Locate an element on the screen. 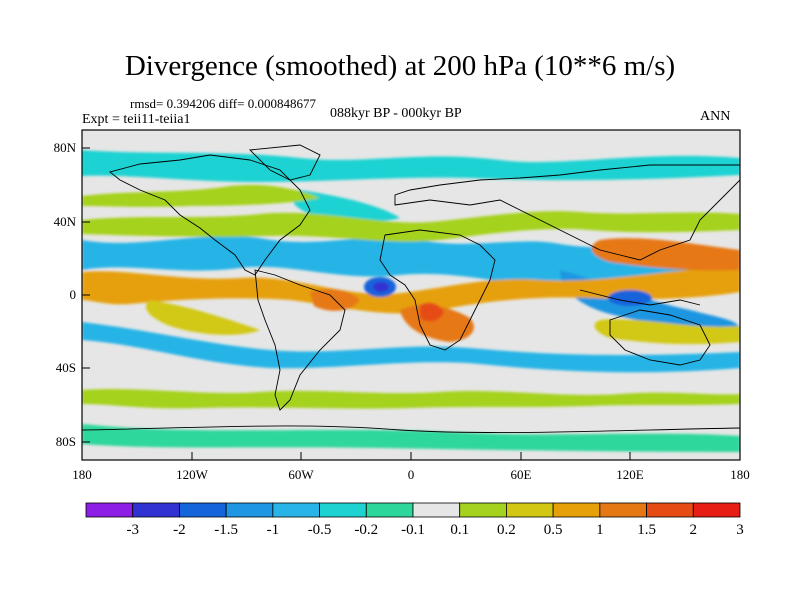 The width and height of the screenshot is (800, 600). colorbar-label: 3 is located at coordinates (740, 530).